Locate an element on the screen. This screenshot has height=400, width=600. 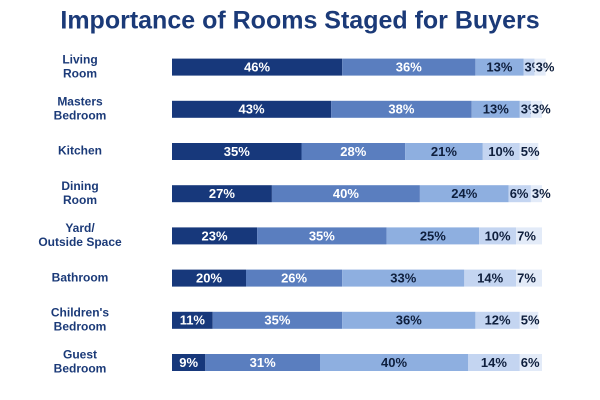
value-label: 24% is located at coordinates (464, 193).